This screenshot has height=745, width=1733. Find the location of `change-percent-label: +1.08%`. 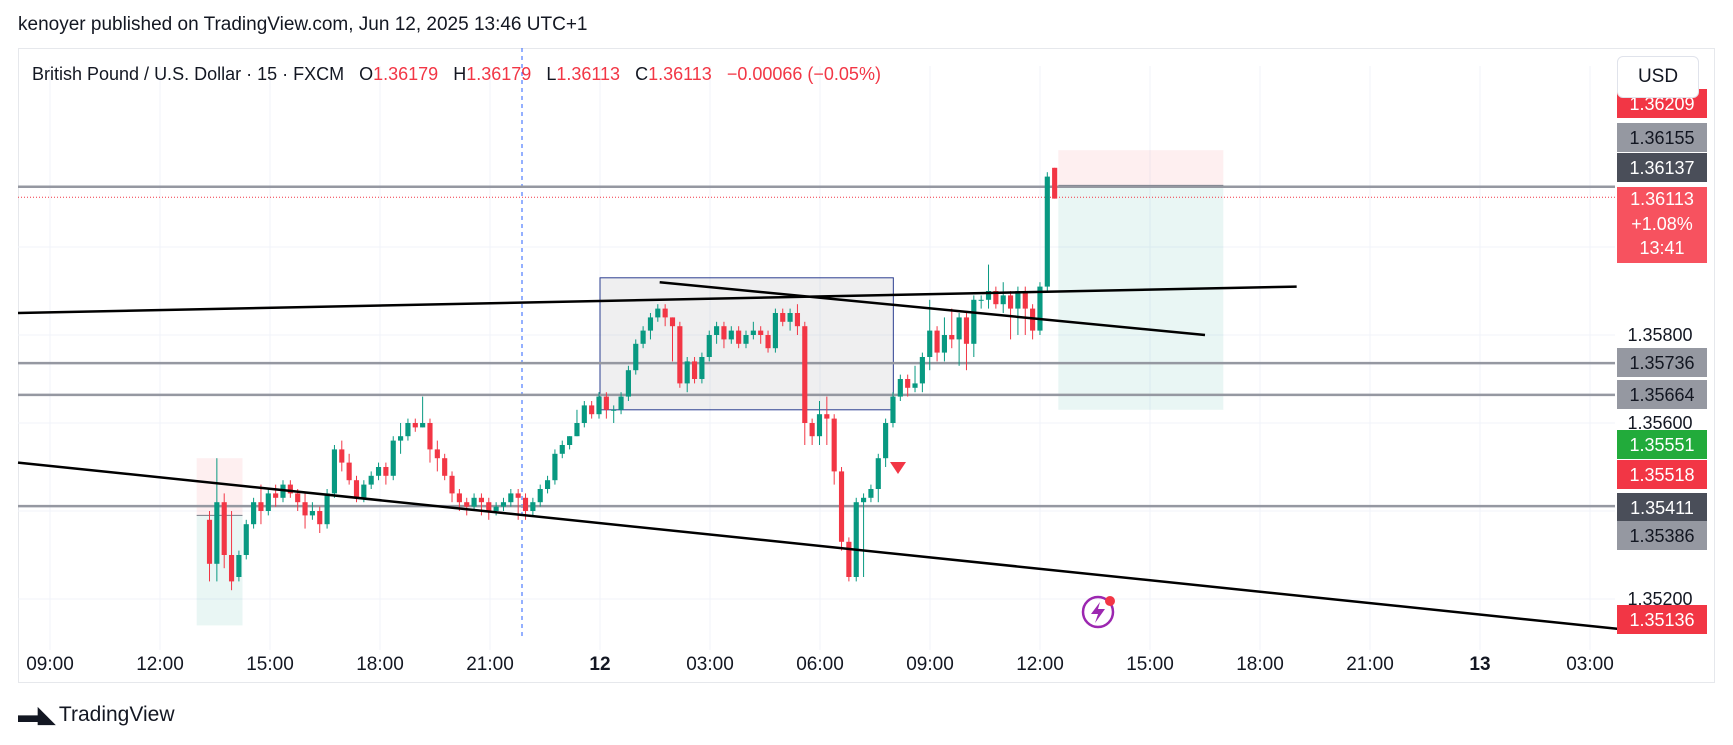

change-percent-label: +1.08% is located at coordinates (1662, 224).